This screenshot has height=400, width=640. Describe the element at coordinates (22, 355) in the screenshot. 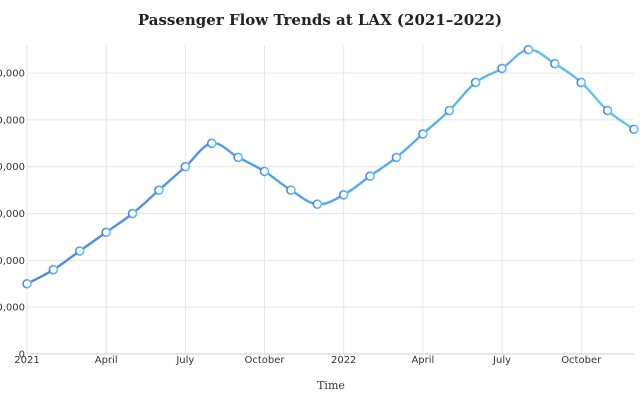

I see `y-tick-label: 0` at that location.